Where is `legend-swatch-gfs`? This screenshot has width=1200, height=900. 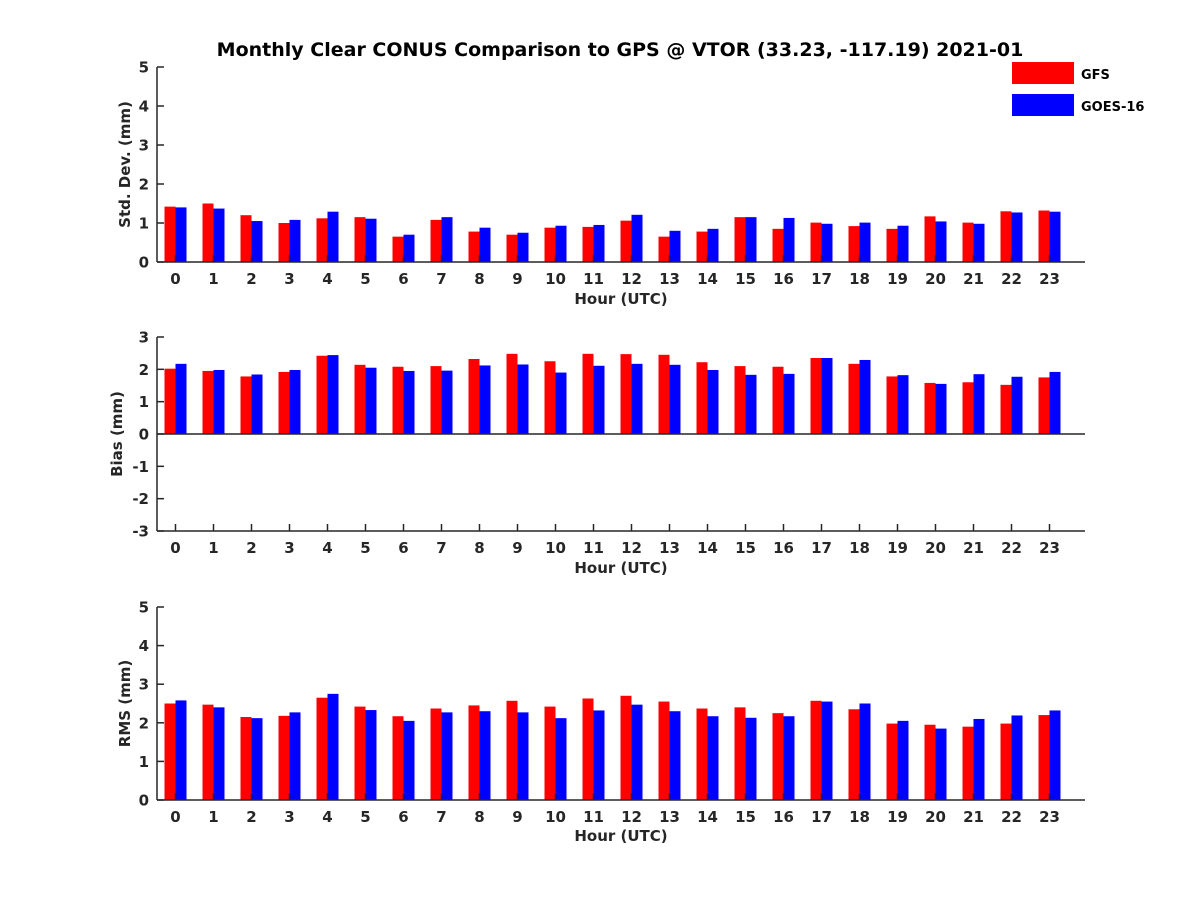
legend-swatch-gfs is located at coordinates (1043, 73).